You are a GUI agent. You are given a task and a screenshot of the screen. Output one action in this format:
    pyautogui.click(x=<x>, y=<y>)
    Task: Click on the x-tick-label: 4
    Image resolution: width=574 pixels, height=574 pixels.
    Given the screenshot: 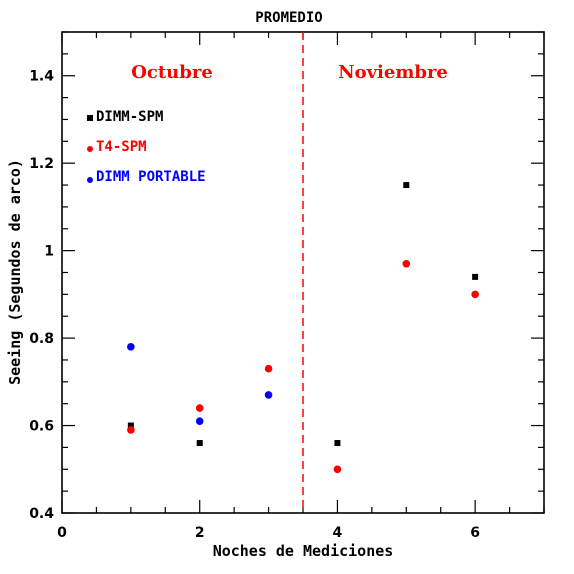 What is the action you would take?
    pyautogui.click(x=338, y=533)
    